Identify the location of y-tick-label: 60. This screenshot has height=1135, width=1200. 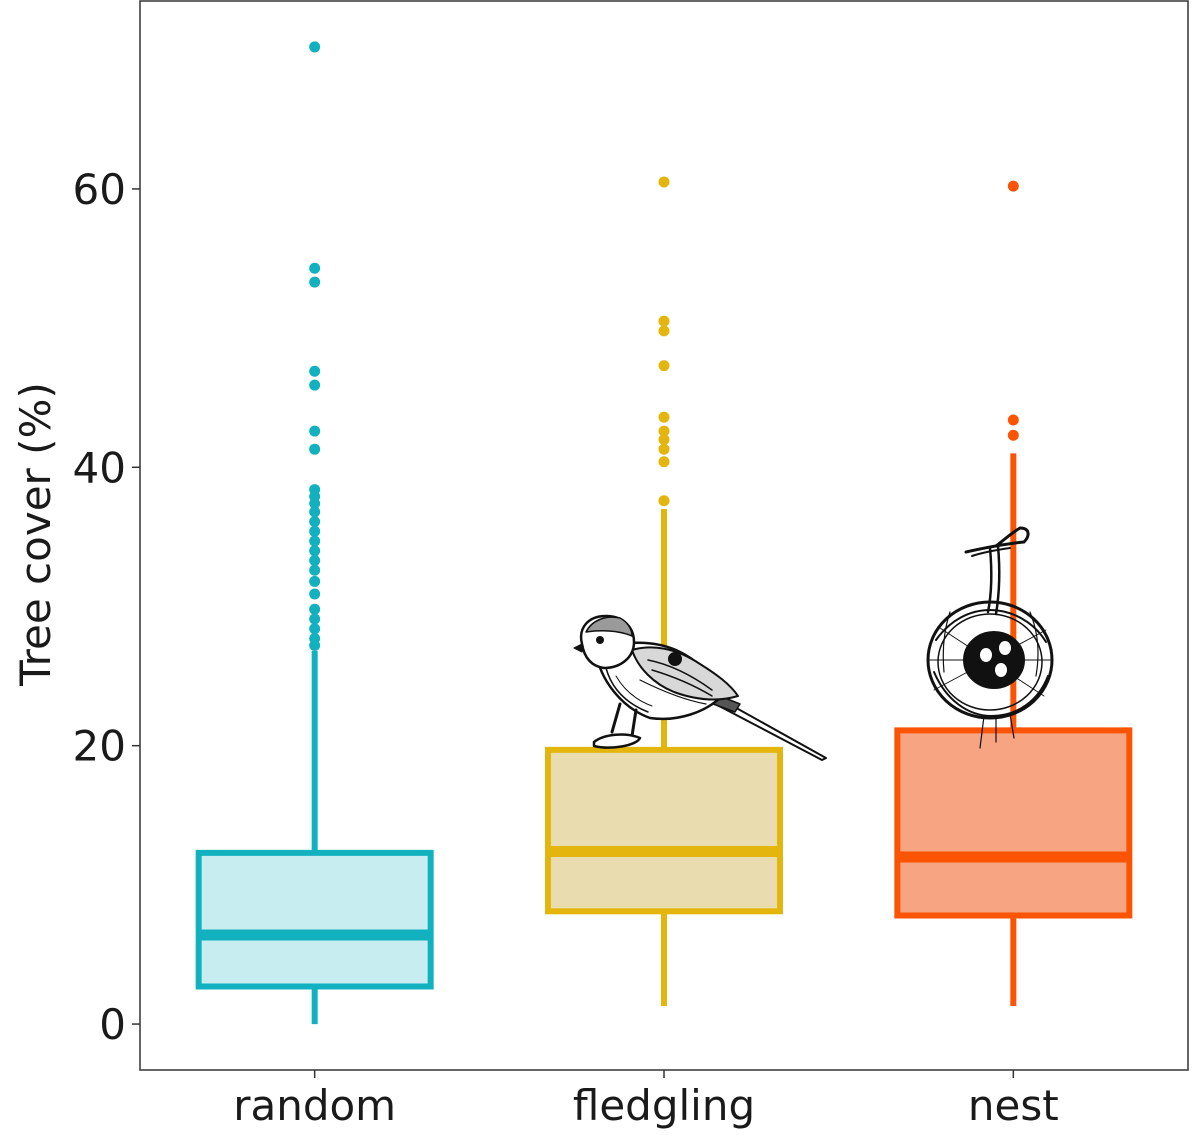
(99, 189).